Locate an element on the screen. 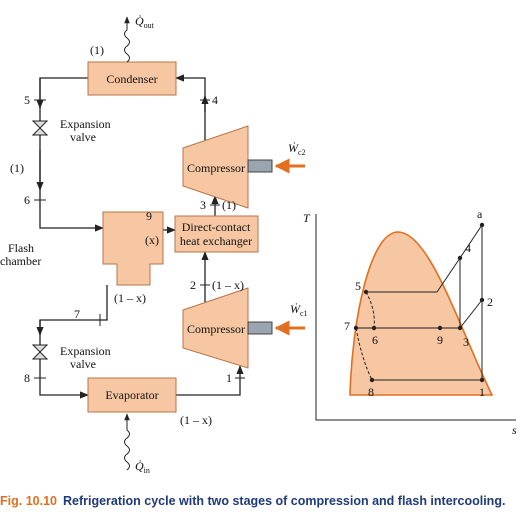  state-label: 1 is located at coordinates (229, 378).